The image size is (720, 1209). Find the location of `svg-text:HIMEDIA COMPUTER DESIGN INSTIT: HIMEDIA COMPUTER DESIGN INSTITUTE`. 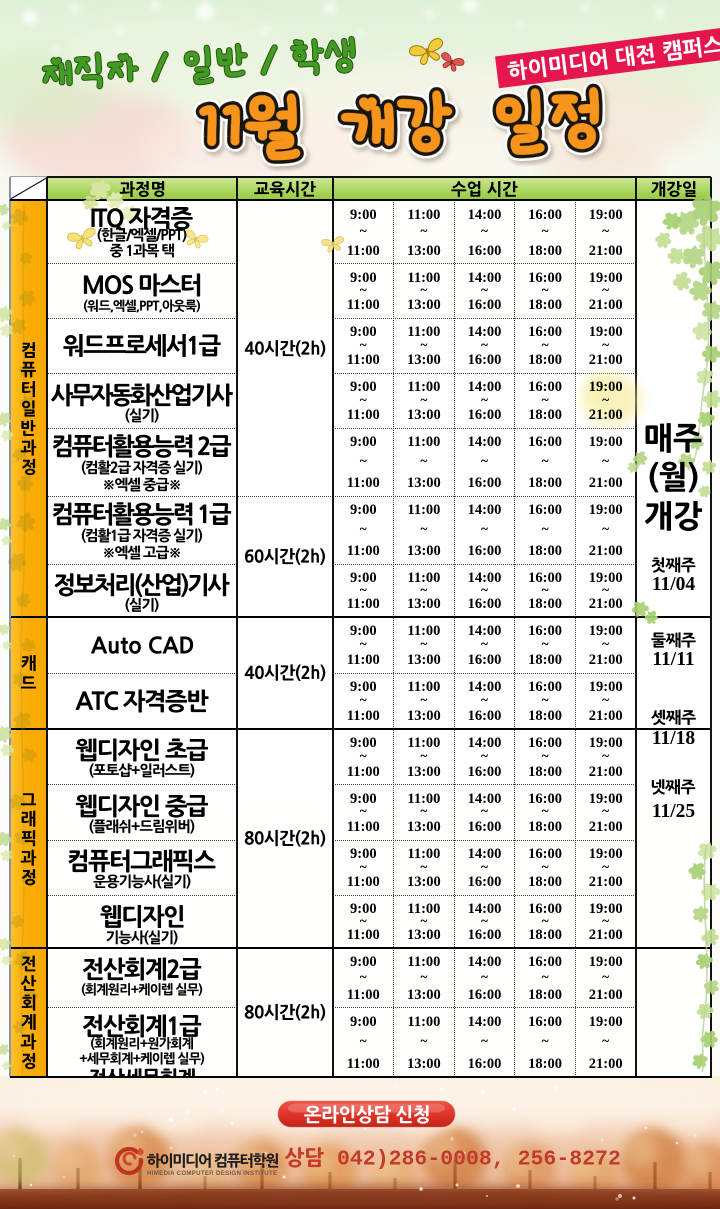

svg-text:HIMEDIA COMPUTER DESIGN INSTIT: HIMEDIA COMPUTER DESIGN INSTITUTE is located at coordinates (212, 1173).